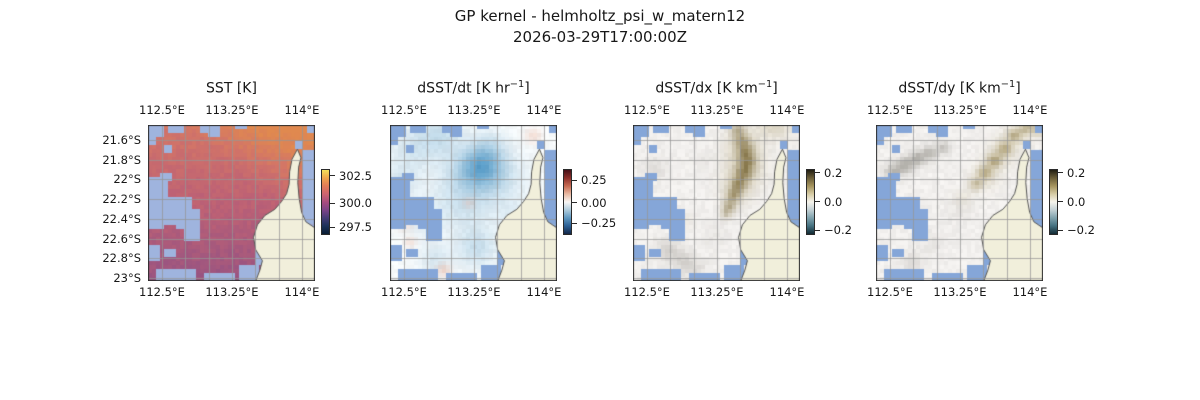 The width and height of the screenshot is (1200, 400). Describe the element at coordinates (600, 37) in the screenshot. I see `figure-title-line2: 2026-03-29T17:00:00Z` at that location.